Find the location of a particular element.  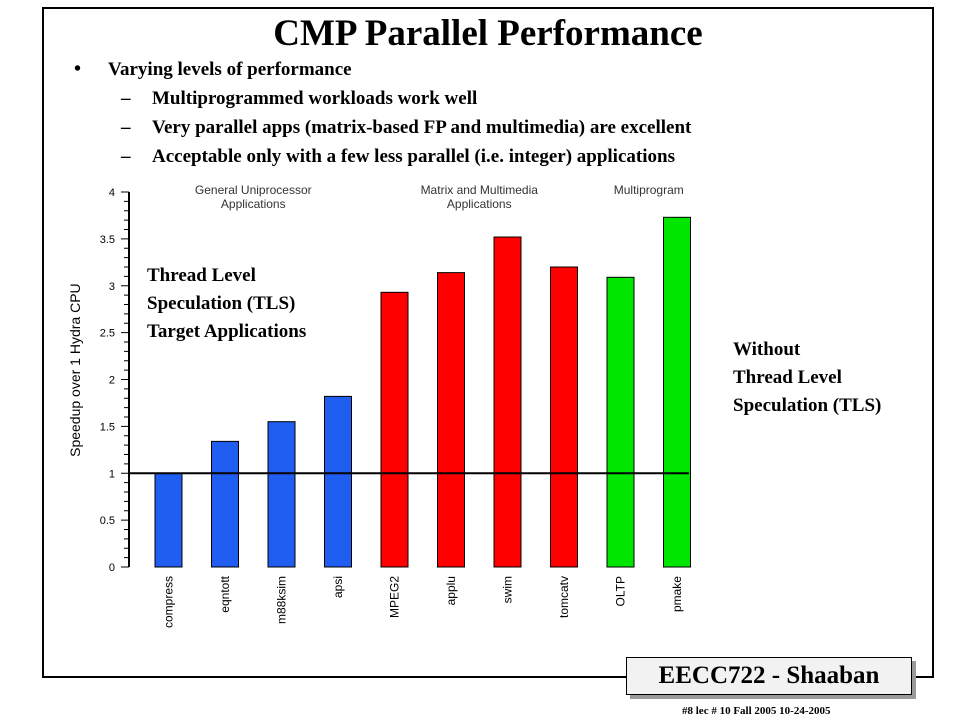

y-axis-label: Speedup over 1 Hydra CPU is located at coordinates (75, 370).